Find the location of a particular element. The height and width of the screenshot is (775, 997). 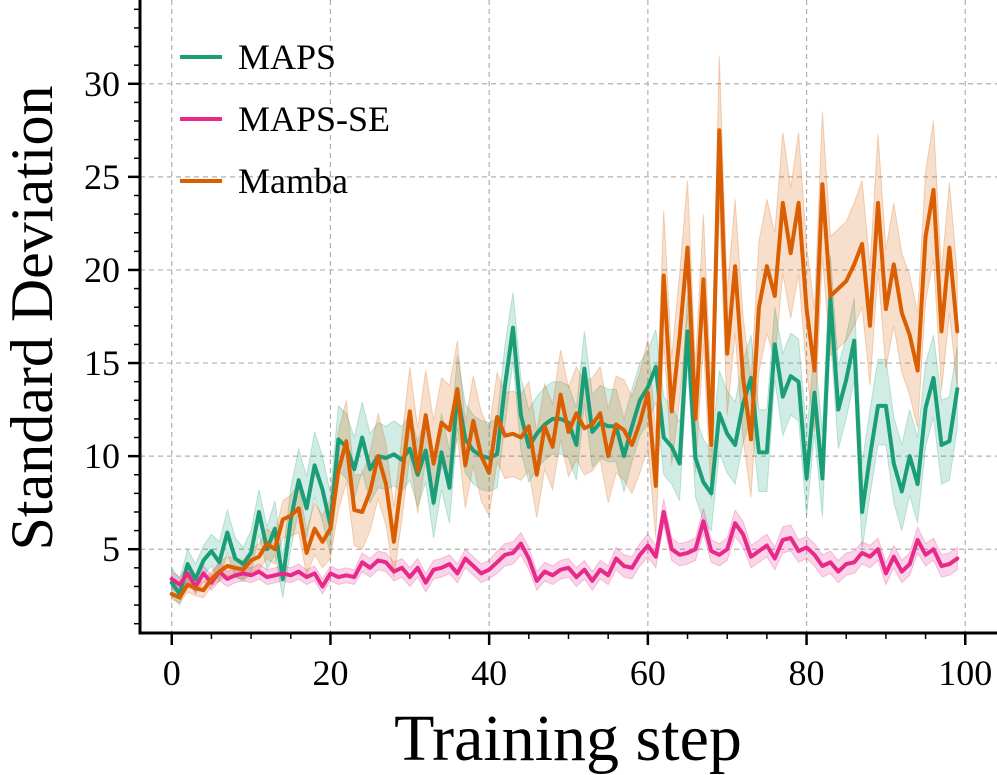

x-tick-label-3: 60 is located at coordinates (648, 673).